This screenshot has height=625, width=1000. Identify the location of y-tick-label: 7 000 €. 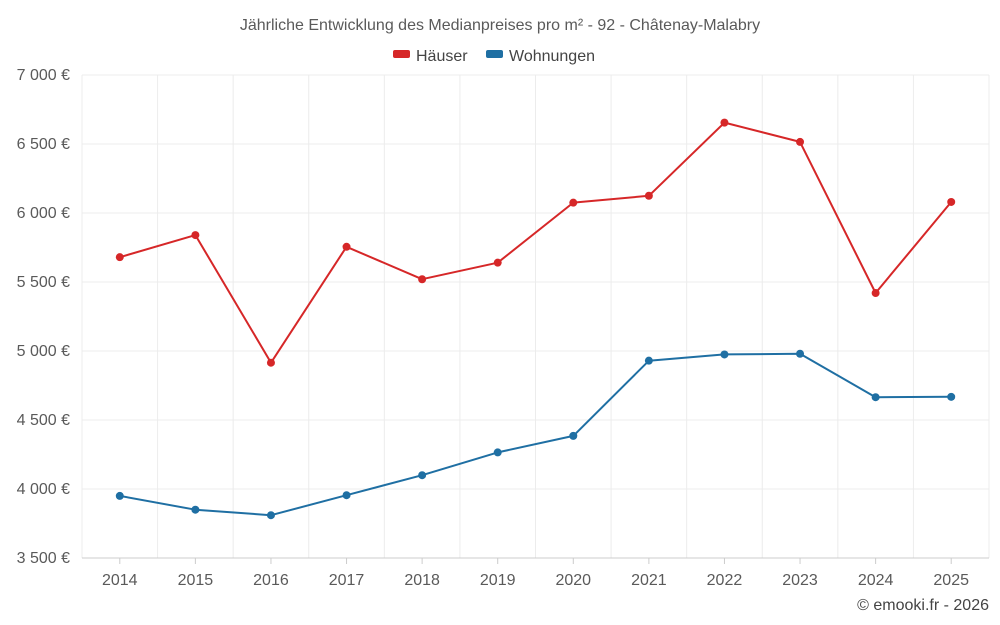
(43, 75).